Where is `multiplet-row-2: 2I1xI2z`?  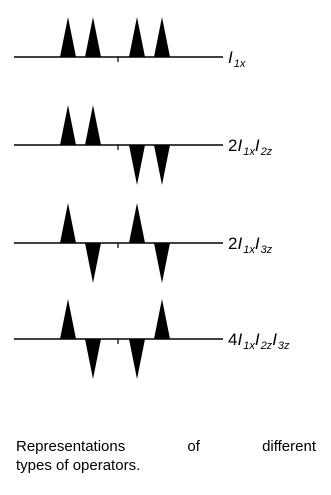 multiplet-row-2: 2I1xI2z is located at coordinates (143, 145).